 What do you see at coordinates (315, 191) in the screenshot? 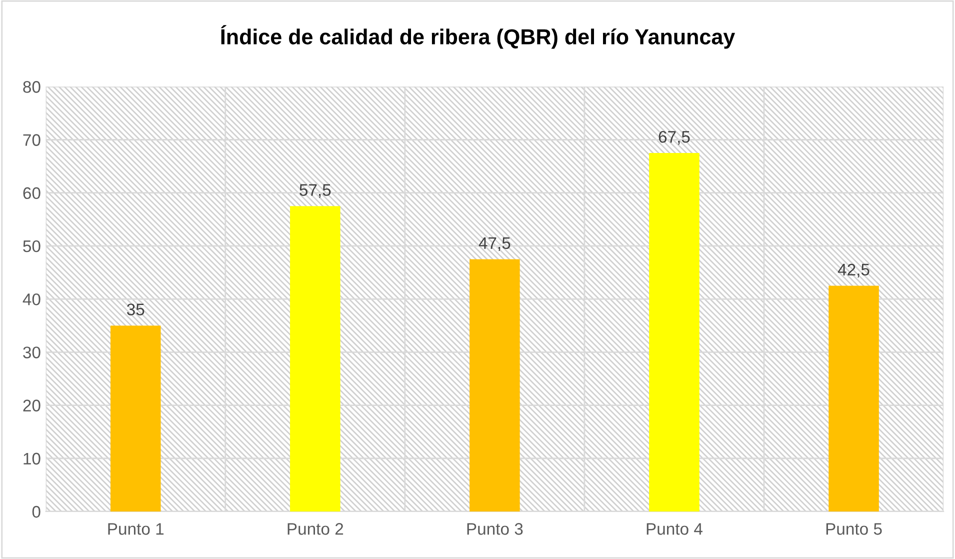
I see `data-label: 57,5` at bounding box center [315, 191].